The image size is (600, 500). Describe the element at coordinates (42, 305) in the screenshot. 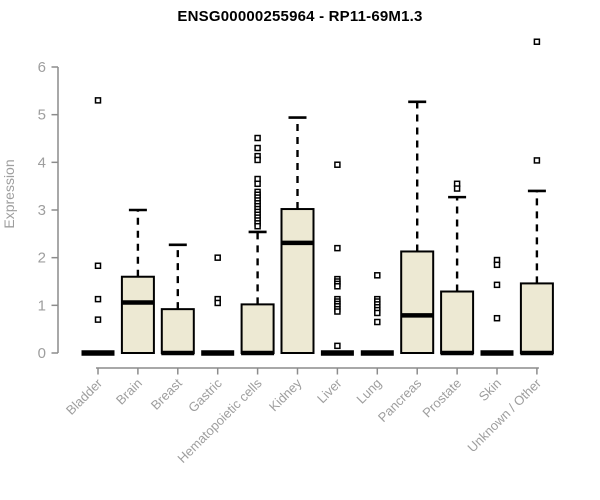

I see `y-tick-label: 1` at that location.